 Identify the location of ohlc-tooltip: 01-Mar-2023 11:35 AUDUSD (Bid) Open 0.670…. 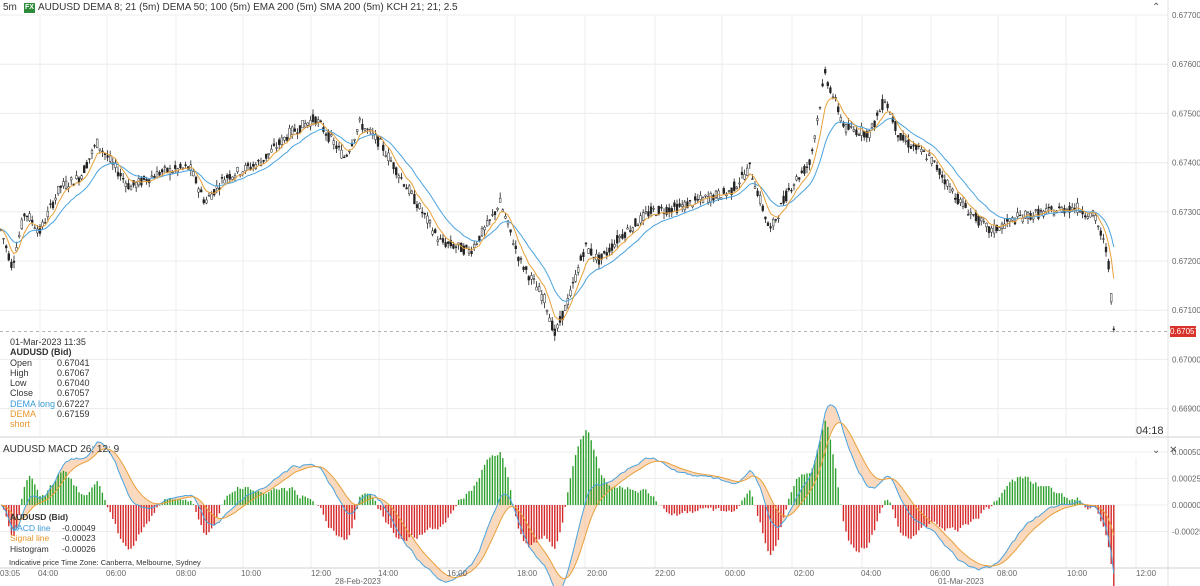
(80, 383).